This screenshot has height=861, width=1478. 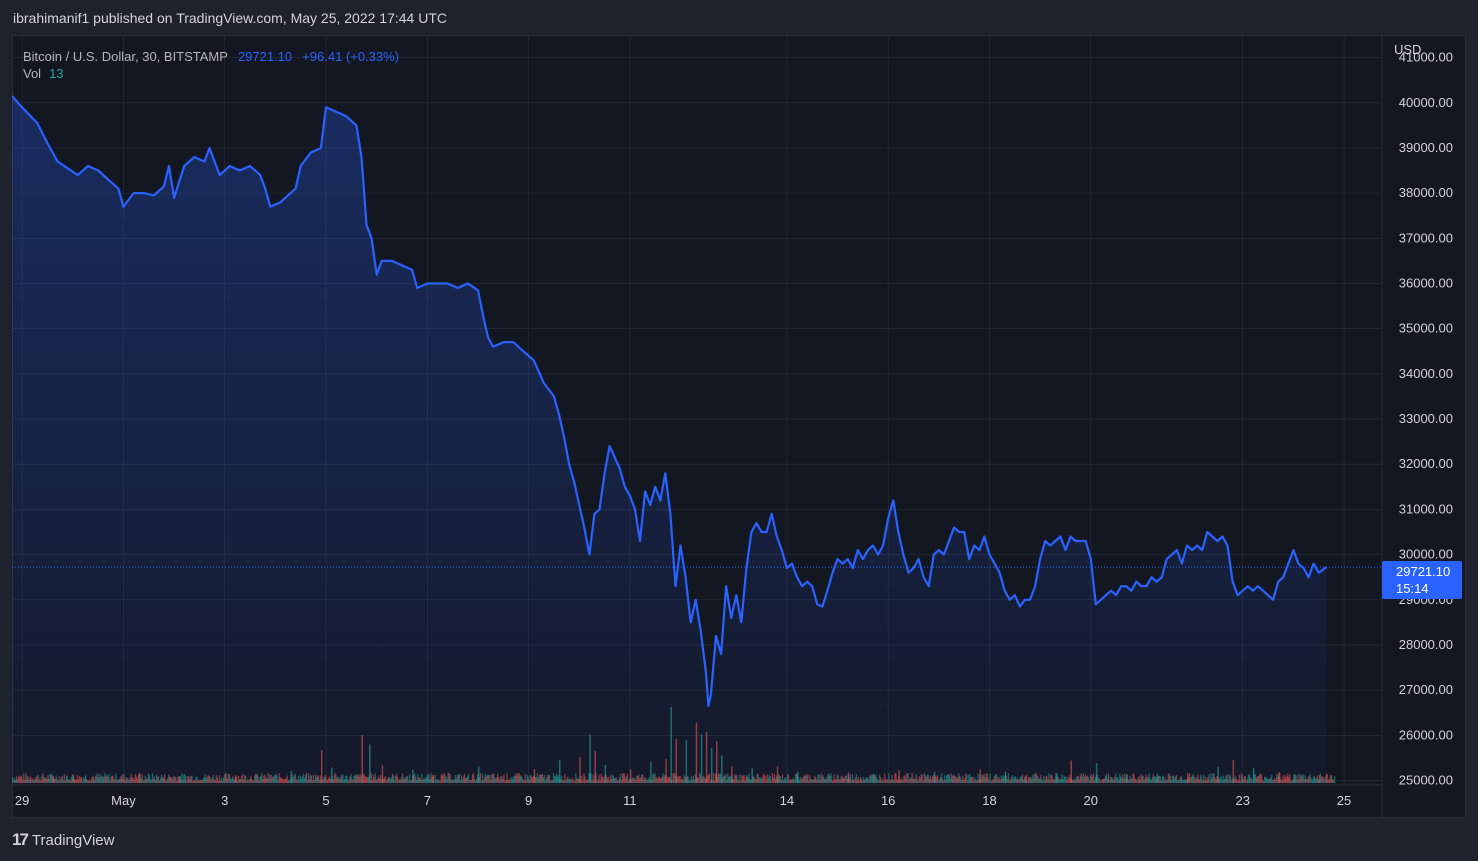 What do you see at coordinates (1426, 373) in the screenshot?
I see `price-tick-label: 34000.00` at bounding box center [1426, 373].